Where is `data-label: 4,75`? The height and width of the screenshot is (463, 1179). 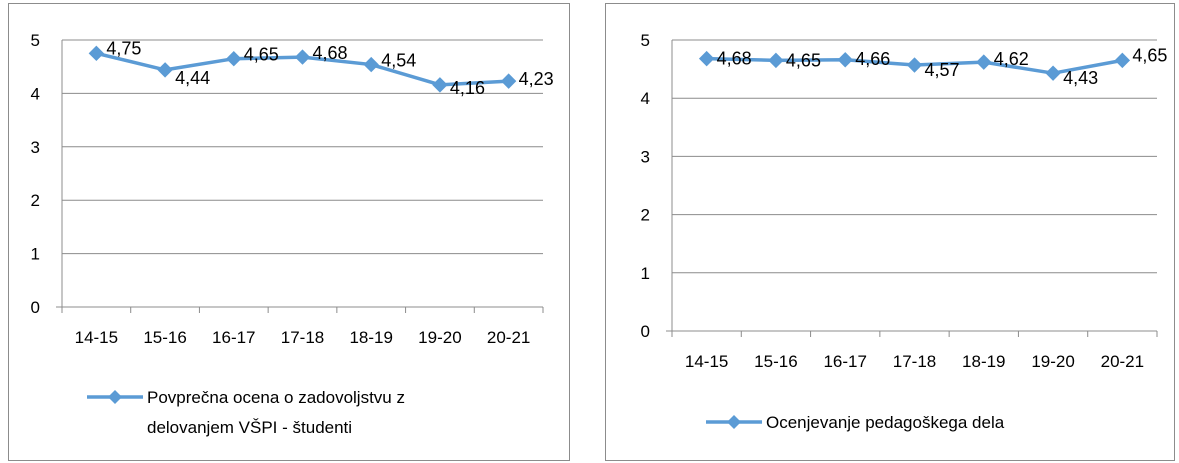
data-label: 4,75 is located at coordinates (123, 48).